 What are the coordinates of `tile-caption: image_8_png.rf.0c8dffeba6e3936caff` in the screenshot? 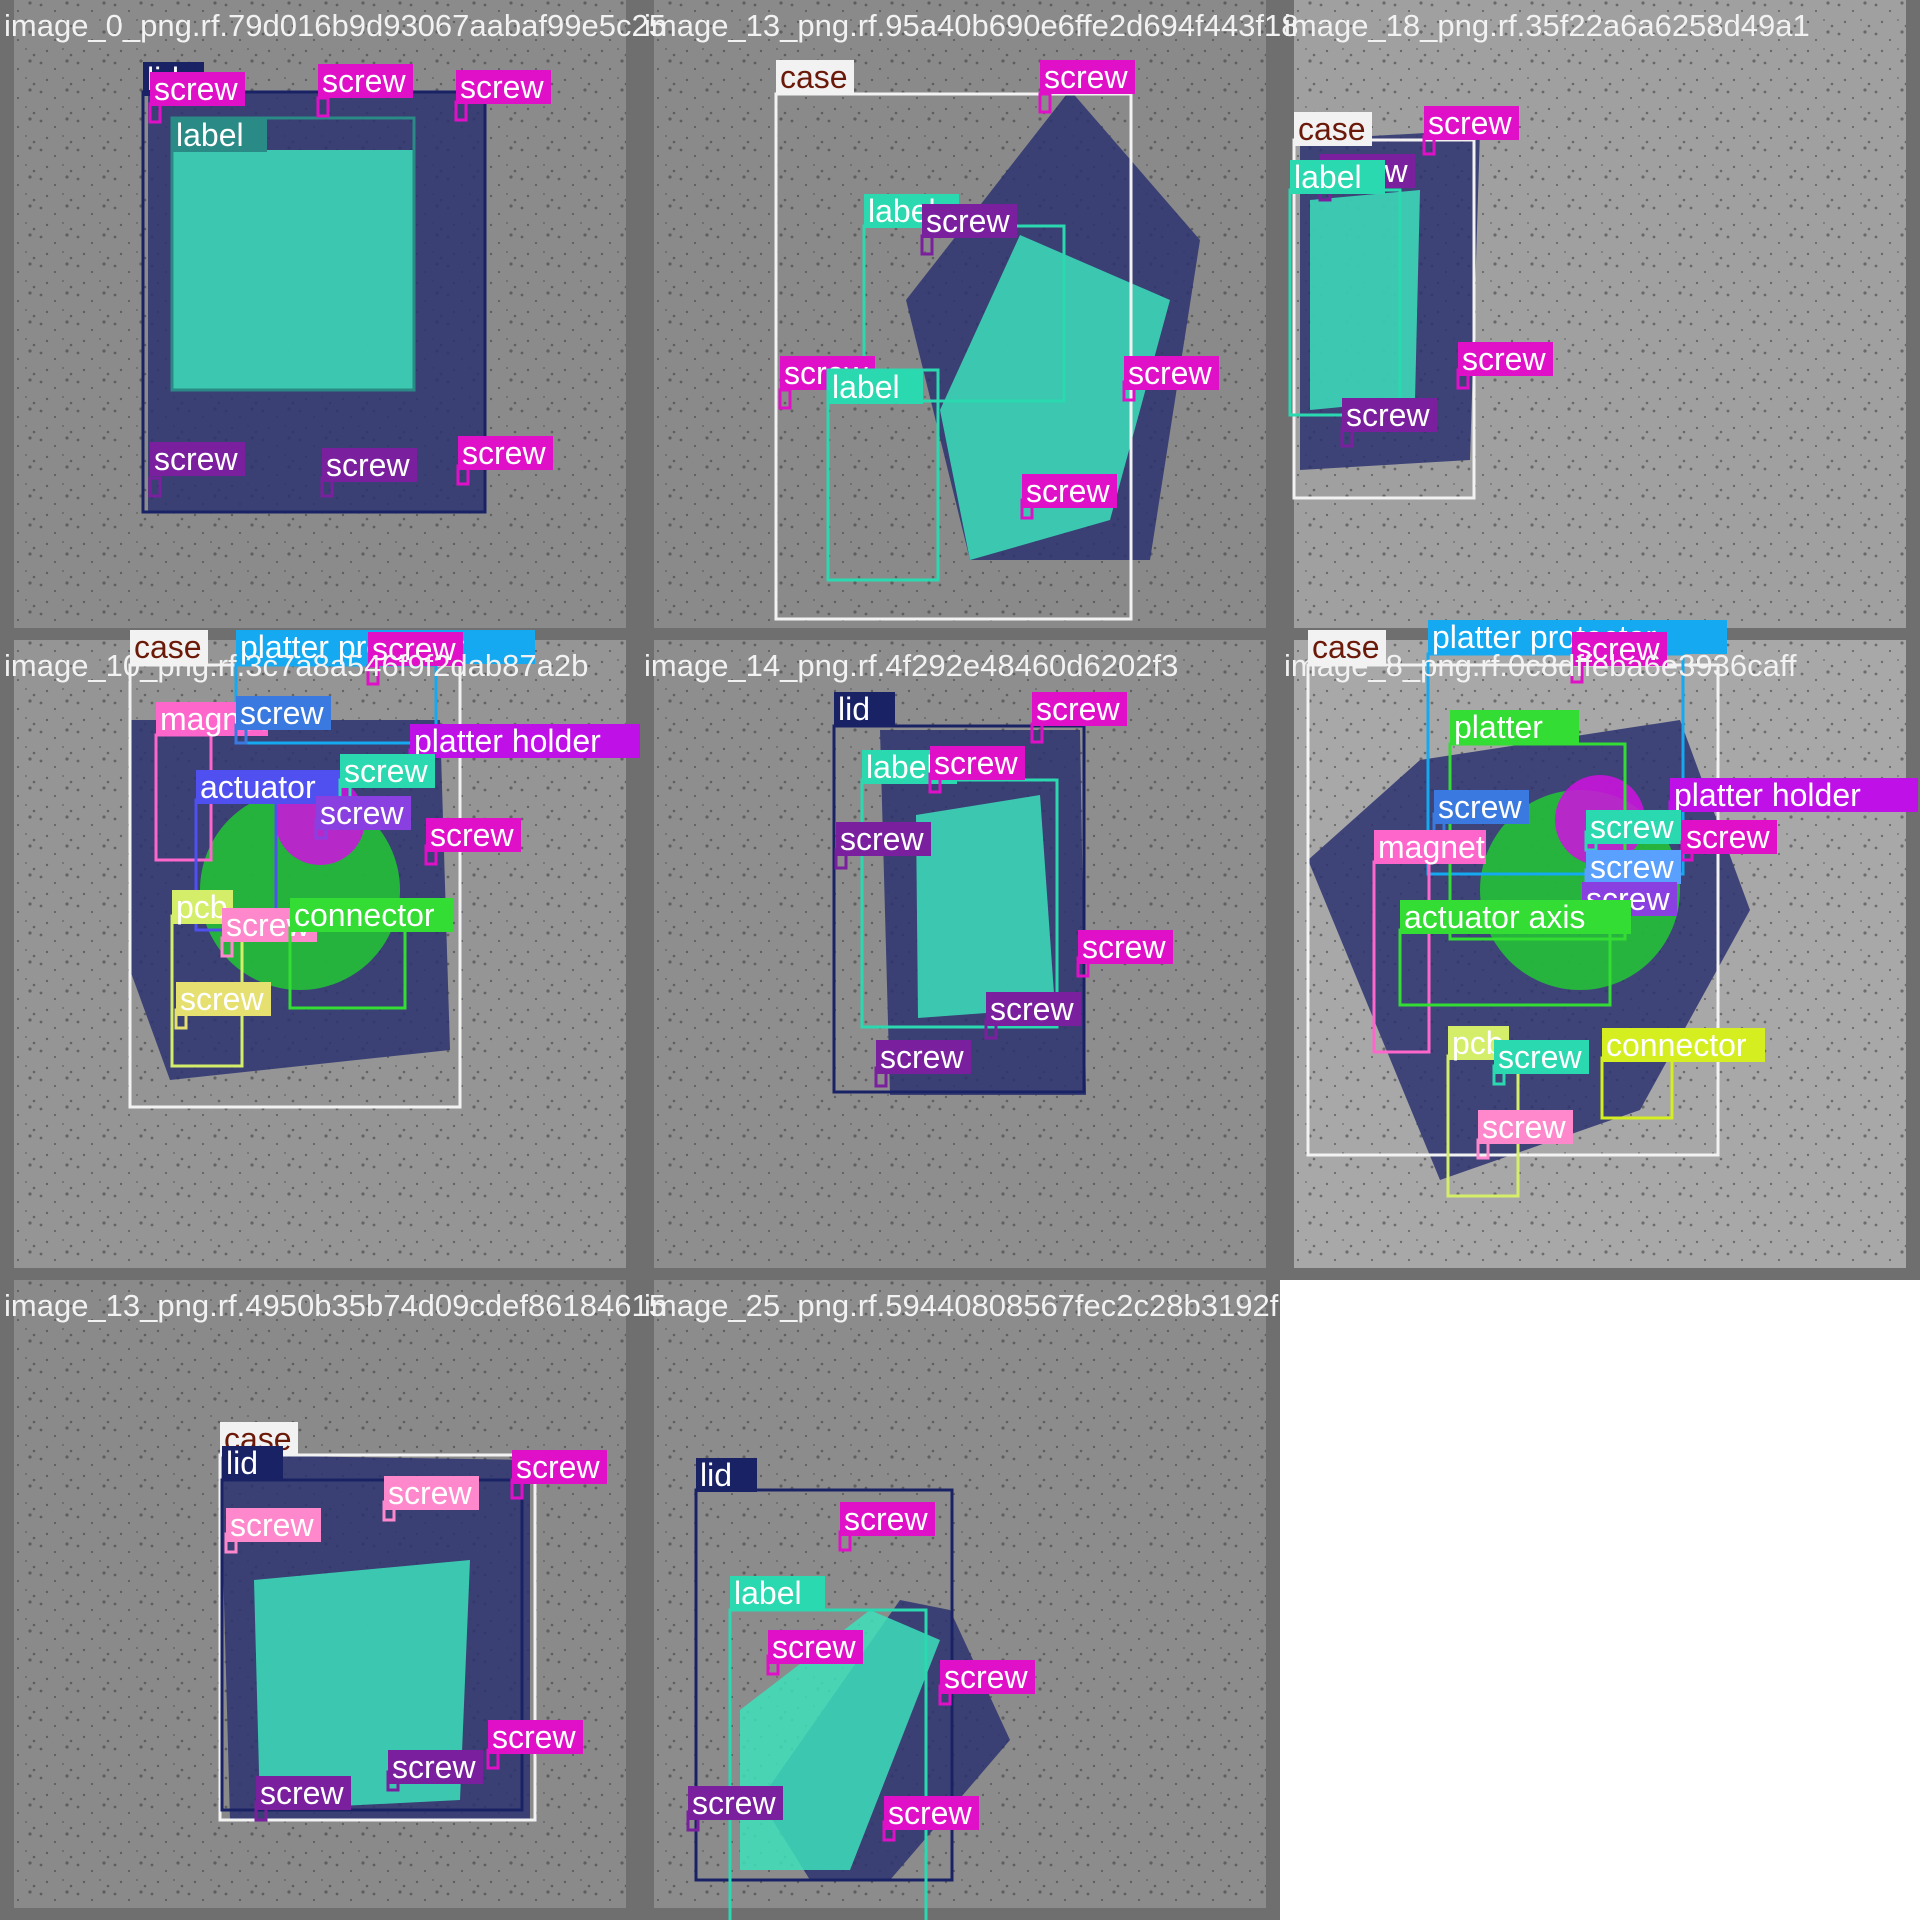 It's located at (1540, 665).